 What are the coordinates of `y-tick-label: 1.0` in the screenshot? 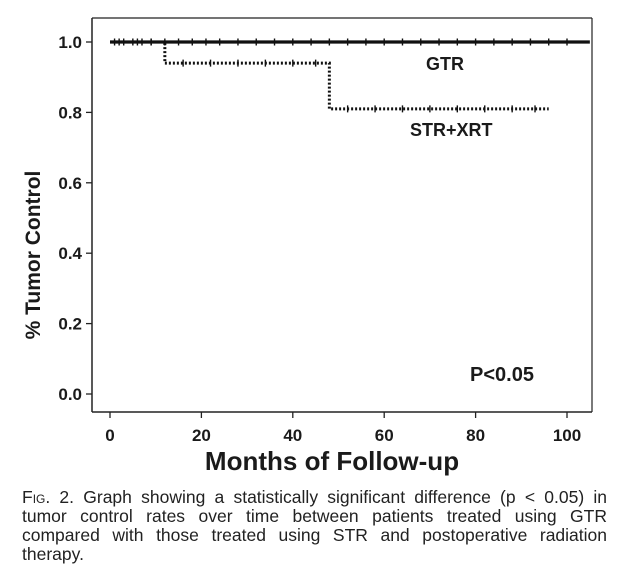 It's located at (70, 42).